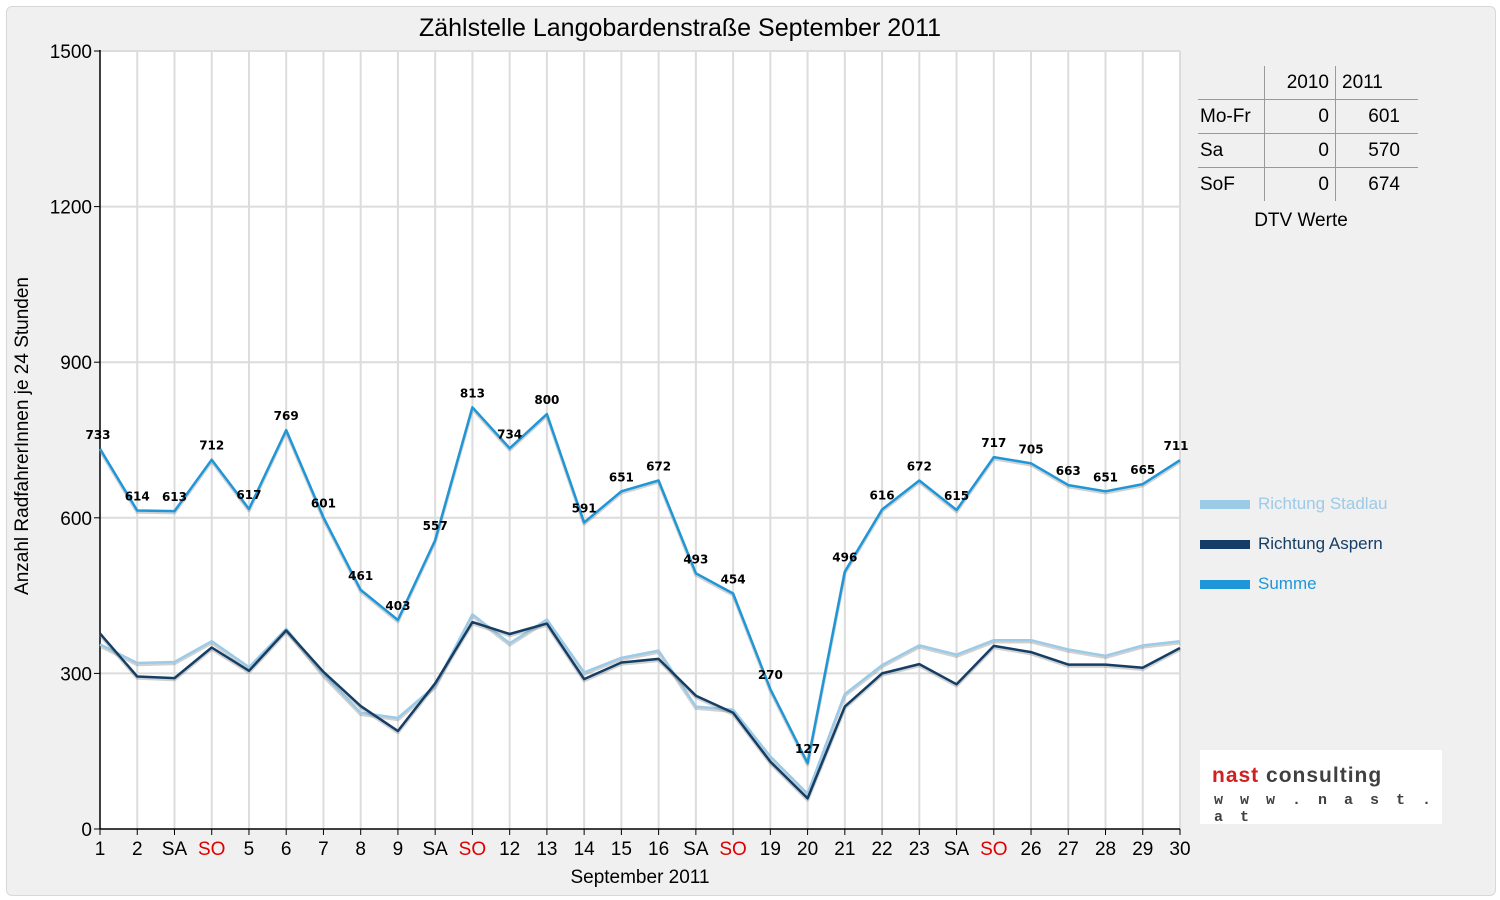 This screenshot has height=900, width=1500. Describe the element at coordinates (1376, 83) in the screenshot. I see `dtv-header-2011: 2011` at that location.